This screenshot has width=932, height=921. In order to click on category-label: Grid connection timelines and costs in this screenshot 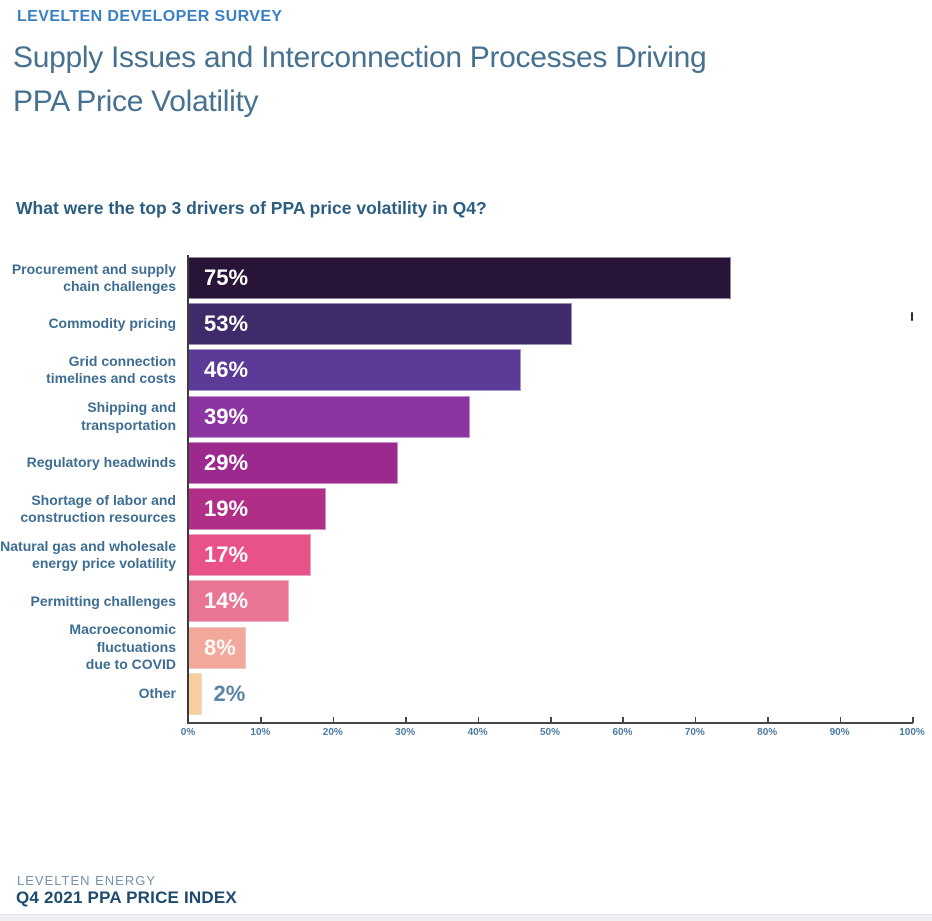, I will do `click(111, 369)`.